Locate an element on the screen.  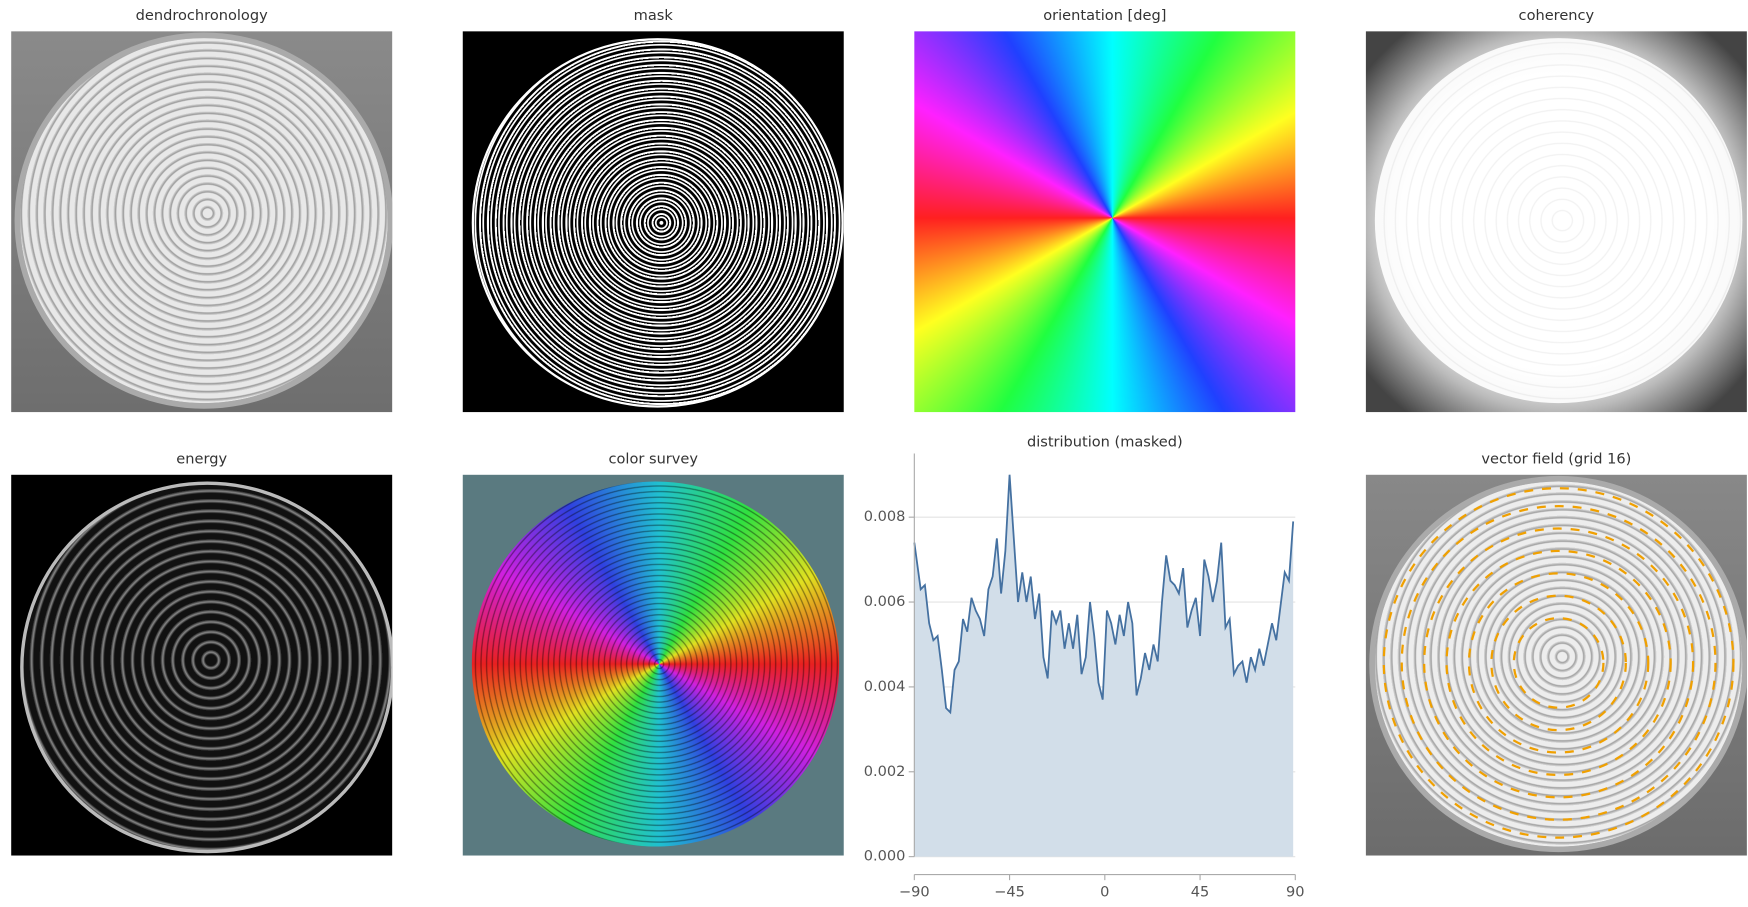
panel-title: mask is located at coordinates (653, 16).